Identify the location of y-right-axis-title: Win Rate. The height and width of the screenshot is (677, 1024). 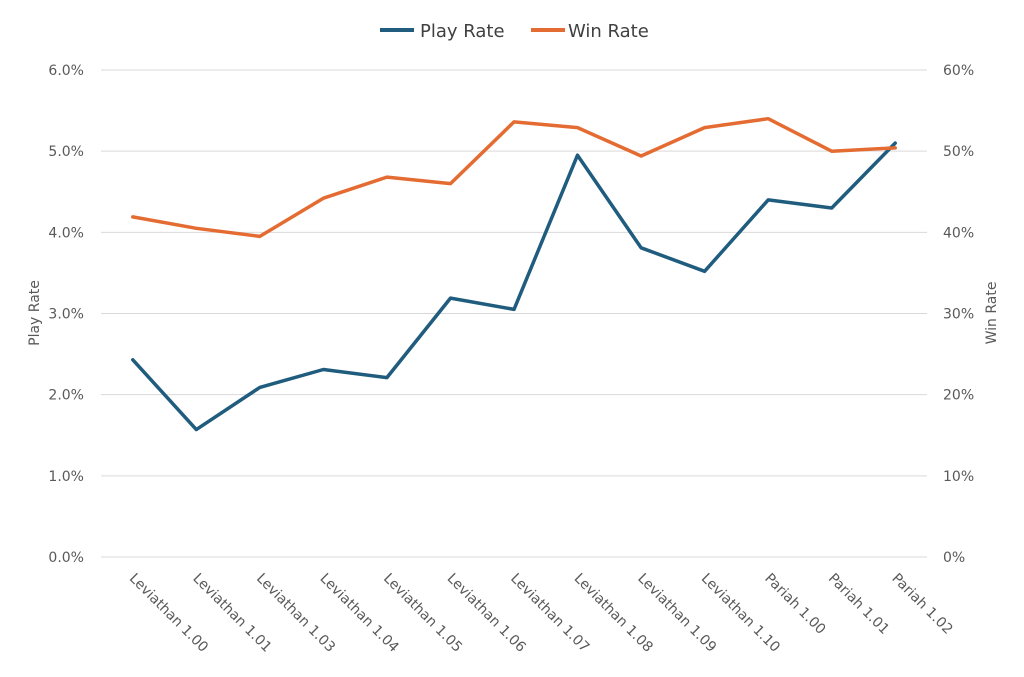
(992, 313).